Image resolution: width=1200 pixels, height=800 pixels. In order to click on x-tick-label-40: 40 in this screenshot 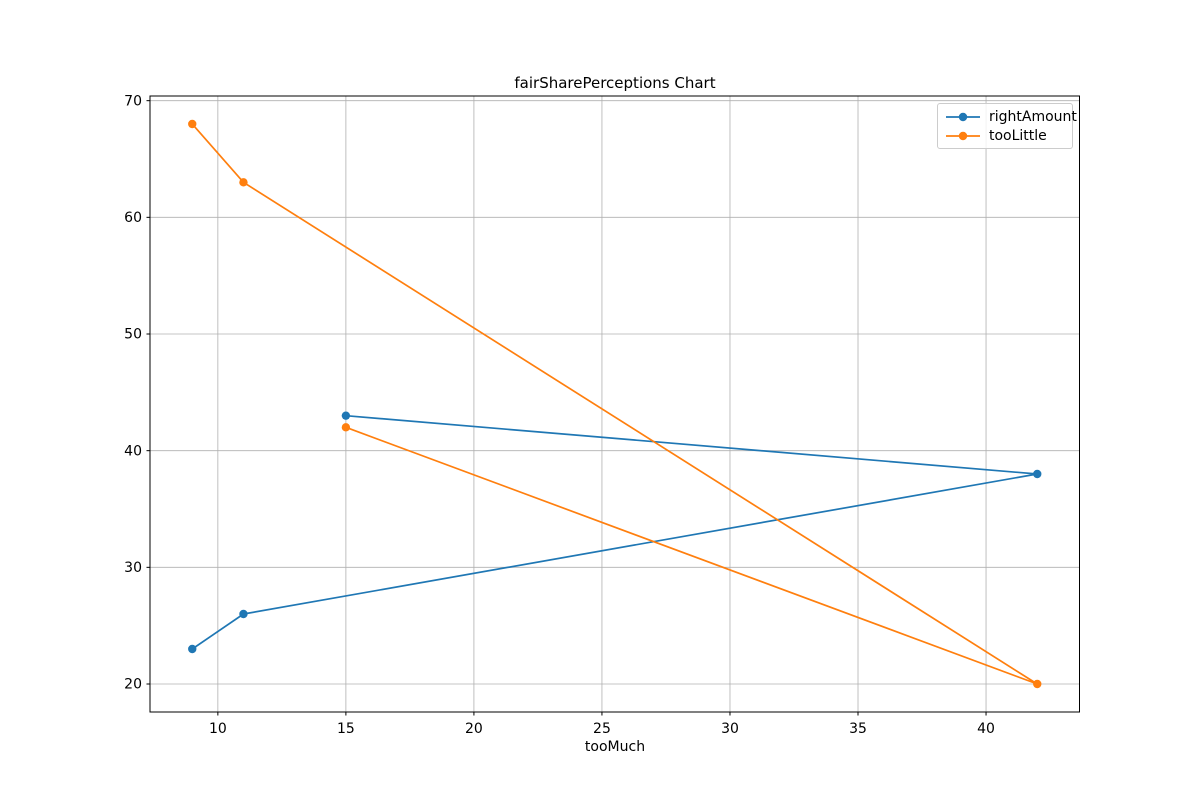, I will do `click(986, 729)`.